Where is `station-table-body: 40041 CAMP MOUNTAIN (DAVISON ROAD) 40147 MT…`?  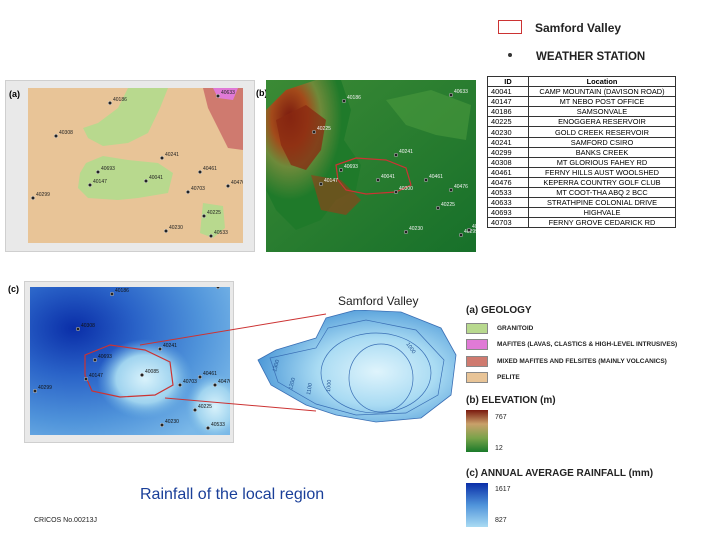 station-table-body: 40041 CAMP MOUNTAIN (DAVISON ROAD) 40147 MT… is located at coordinates (581, 157).